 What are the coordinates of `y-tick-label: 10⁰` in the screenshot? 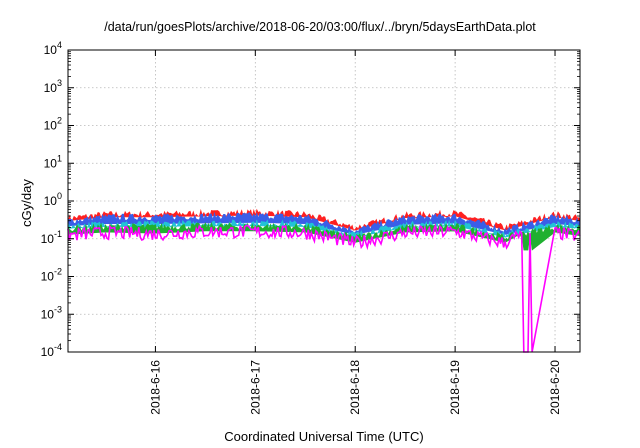 It's located at (53, 199).